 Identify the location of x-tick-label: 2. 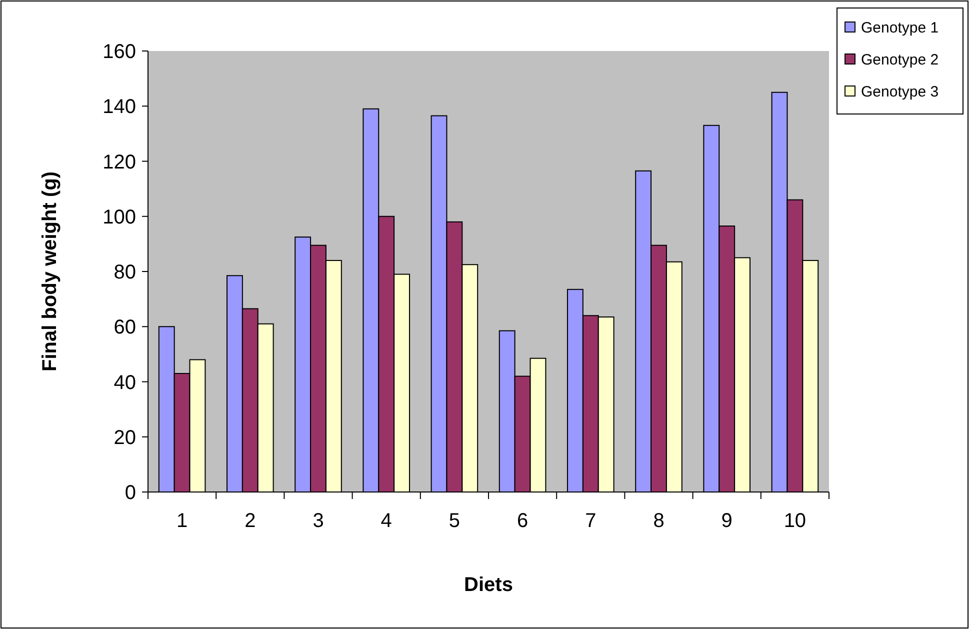
(250, 521).